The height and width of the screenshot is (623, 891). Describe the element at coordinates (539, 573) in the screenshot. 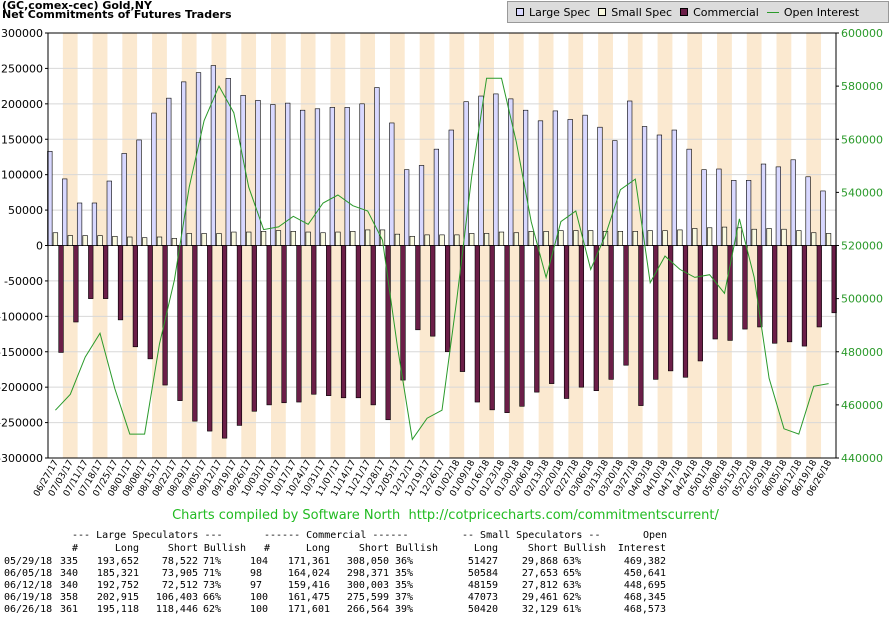

I see `table-cell: 27,653` at that location.